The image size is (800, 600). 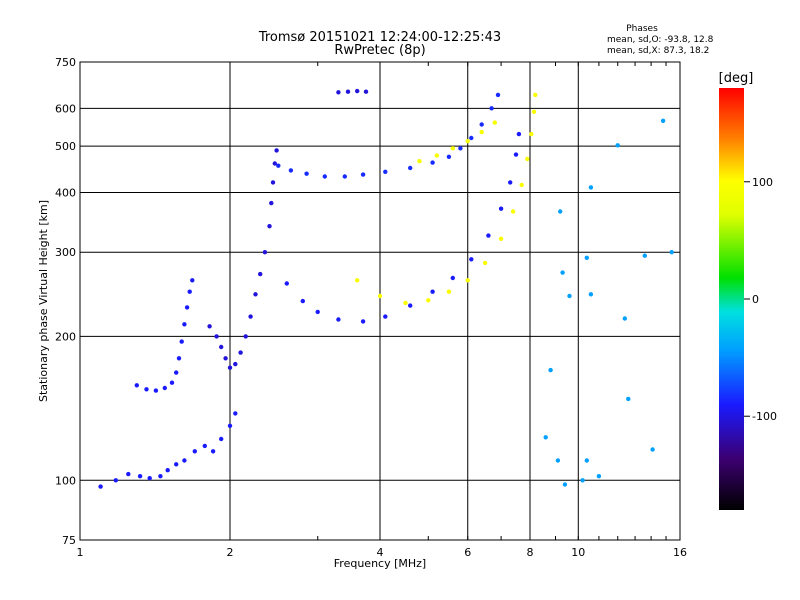 I want to click on y-tick-label: 600, so click(x=65, y=108).